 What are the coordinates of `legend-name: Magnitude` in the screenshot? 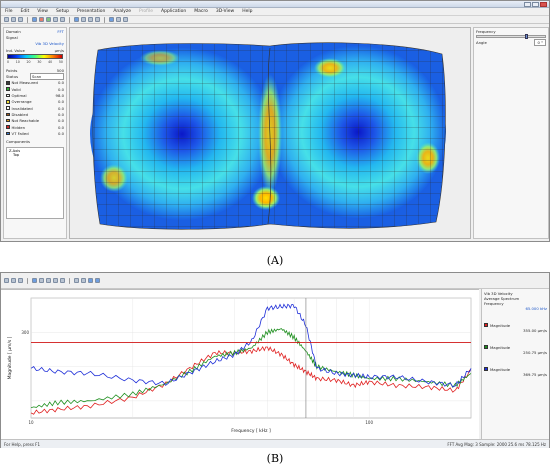 It's located at (500, 369).